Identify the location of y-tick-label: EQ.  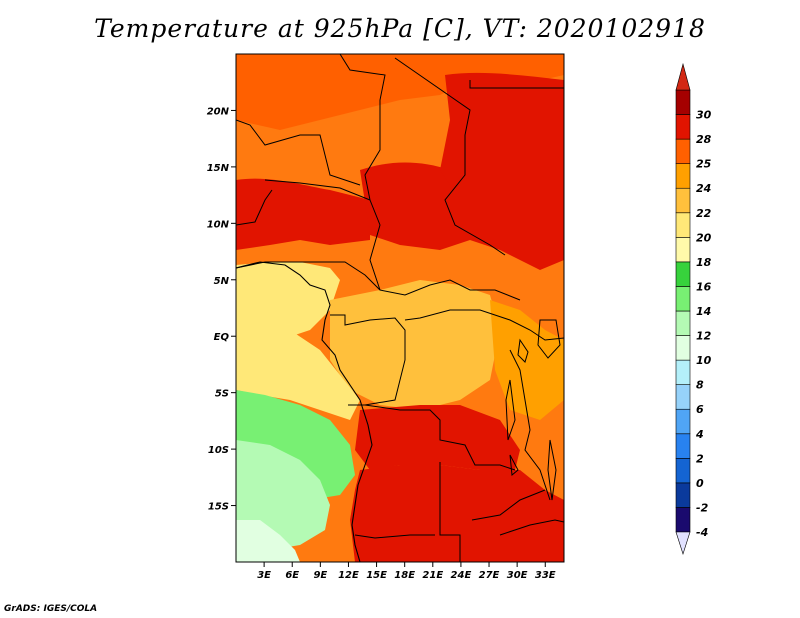
(222, 337).